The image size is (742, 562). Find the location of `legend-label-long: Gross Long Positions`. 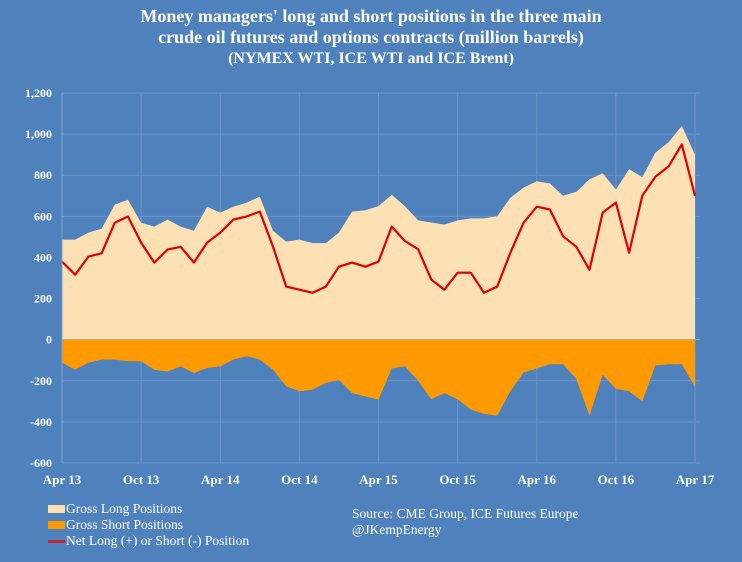

legend-label-long: Gross Long Positions is located at coordinates (124, 508).